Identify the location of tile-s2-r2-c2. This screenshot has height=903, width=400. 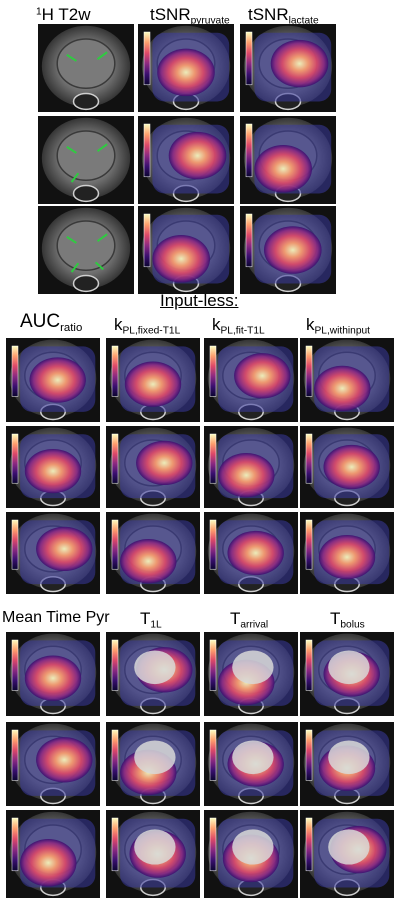
(153, 467).